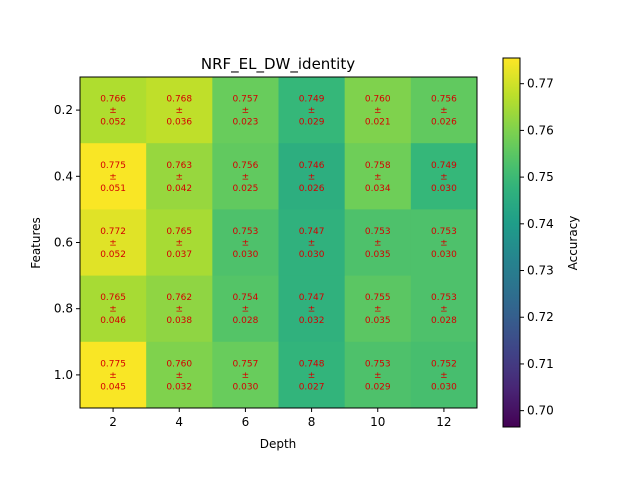 This screenshot has height=480, width=640. I want to click on cell-mean-label: 0.758, so click(378, 166).